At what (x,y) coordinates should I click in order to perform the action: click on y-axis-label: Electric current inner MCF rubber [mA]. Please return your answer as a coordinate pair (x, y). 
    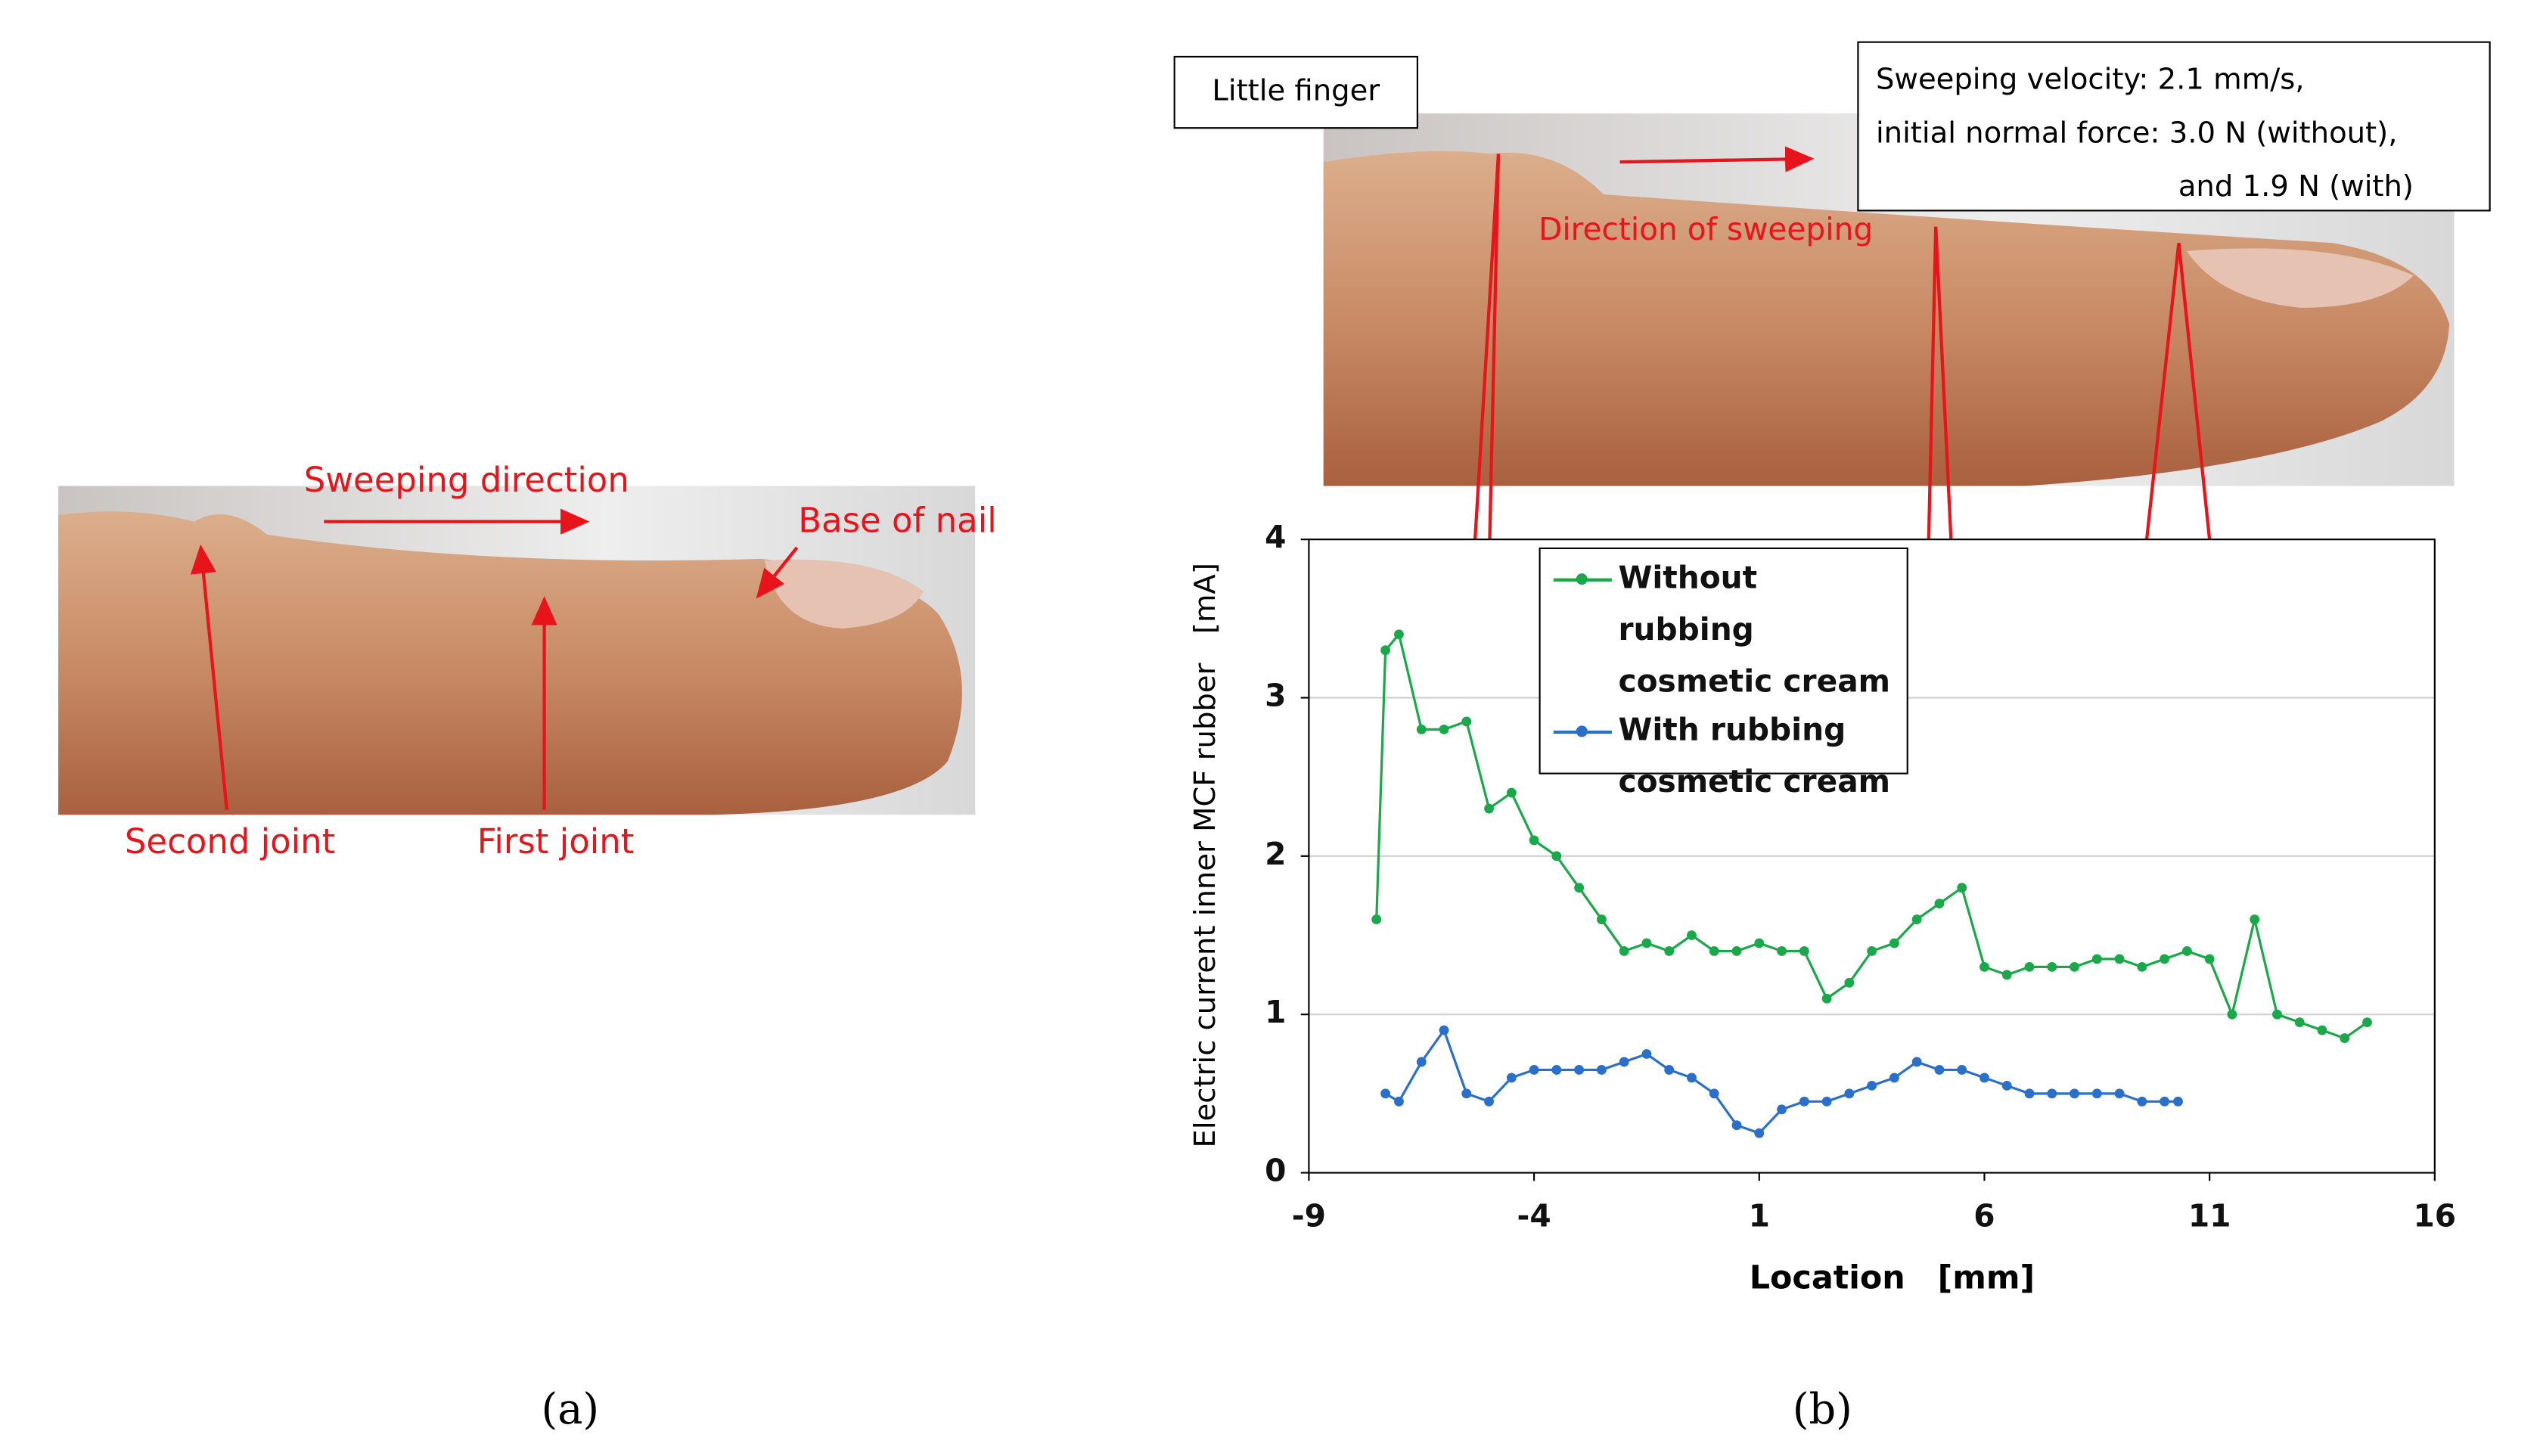
    Looking at the image, I should click on (1205, 855).